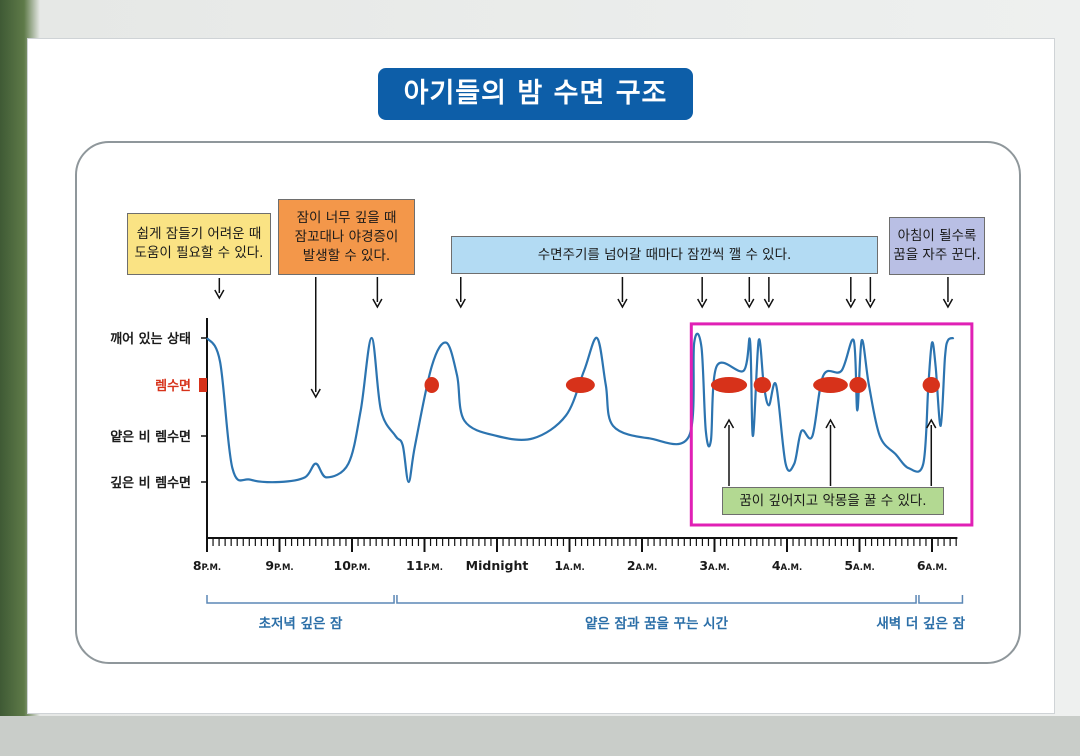 This screenshot has width=1080, height=756. Describe the element at coordinates (920, 623) in the screenshot. I see `phase-label: 새벽 더 깊은 잠` at that location.